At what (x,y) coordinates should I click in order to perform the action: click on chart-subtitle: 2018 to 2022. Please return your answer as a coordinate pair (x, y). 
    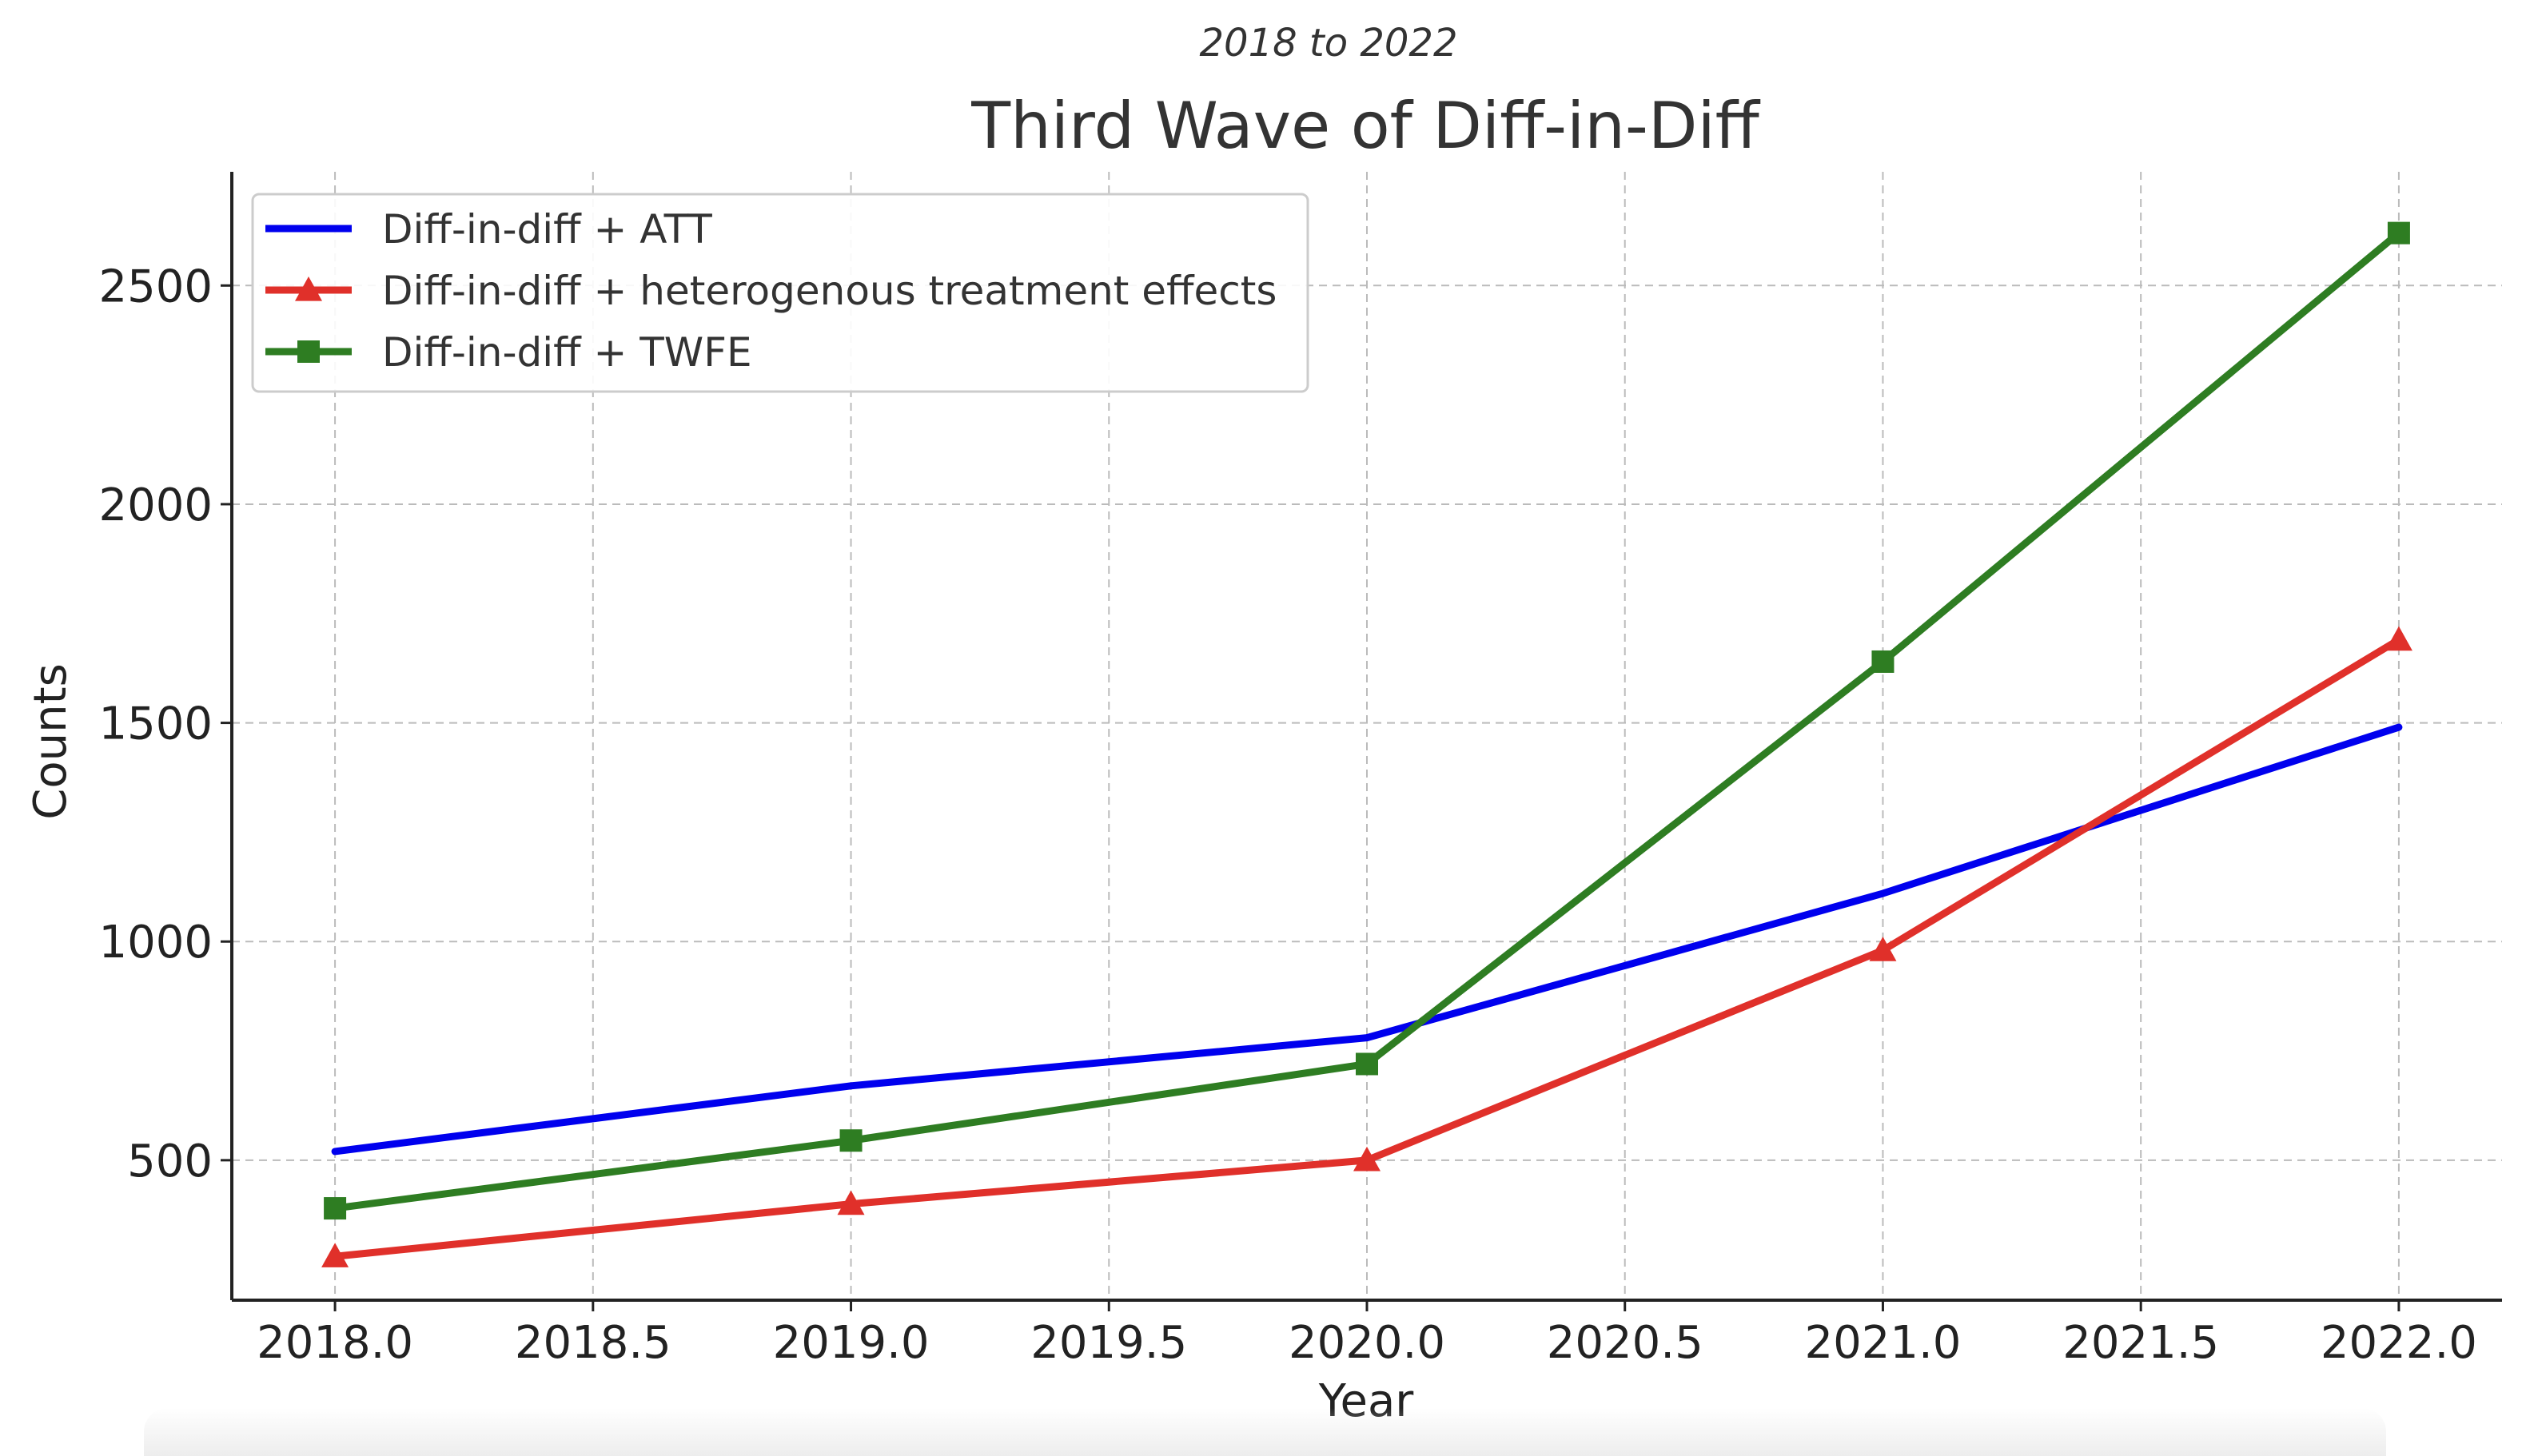
    Looking at the image, I should click on (1328, 43).